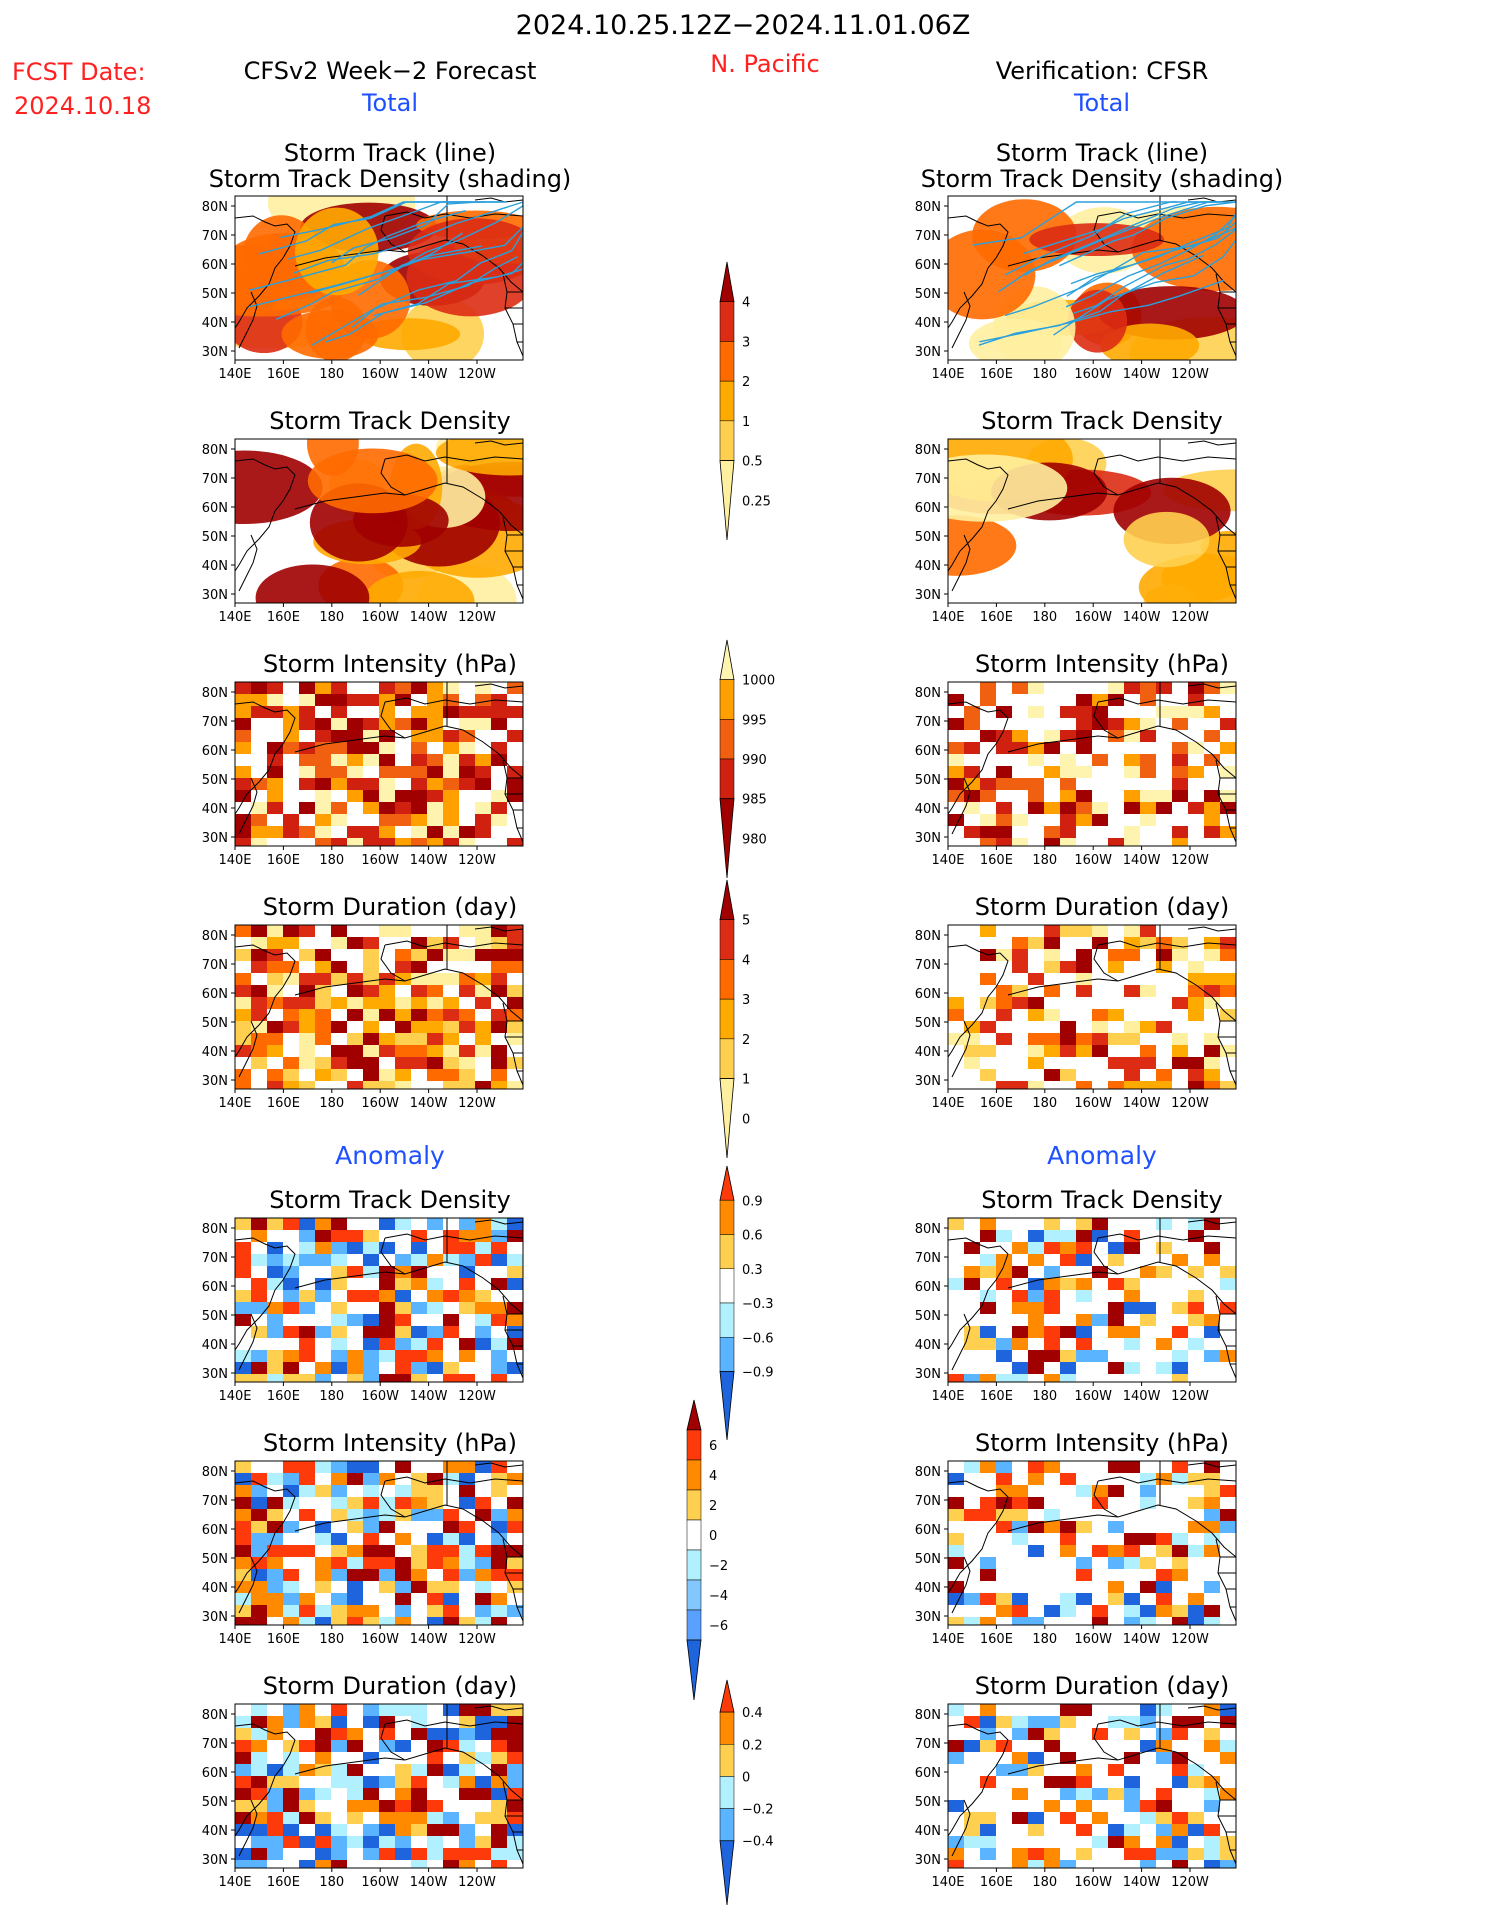  What do you see at coordinates (754, 760) in the screenshot?
I see `colorbar-label: 990` at bounding box center [754, 760].